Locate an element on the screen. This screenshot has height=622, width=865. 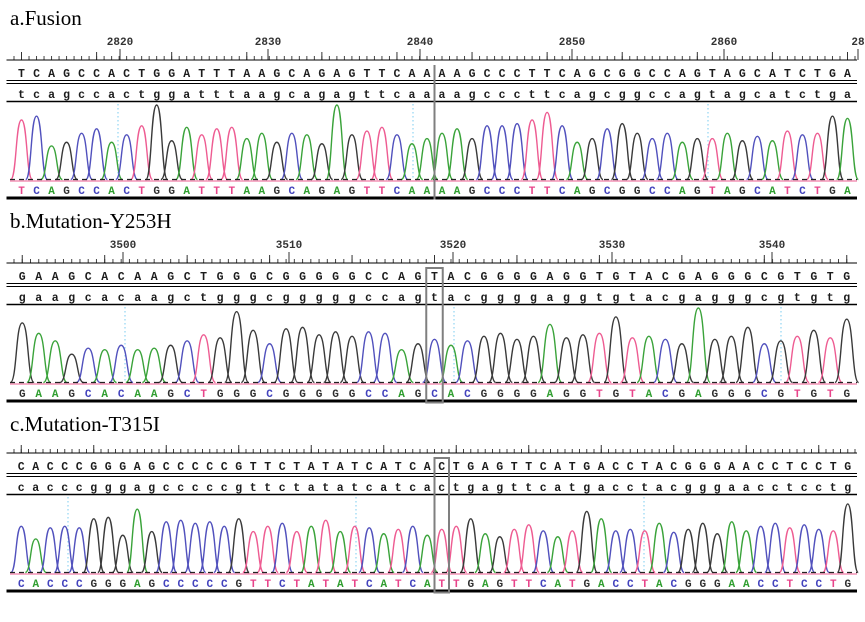
trace-curves is located at coordinates (434, 345).